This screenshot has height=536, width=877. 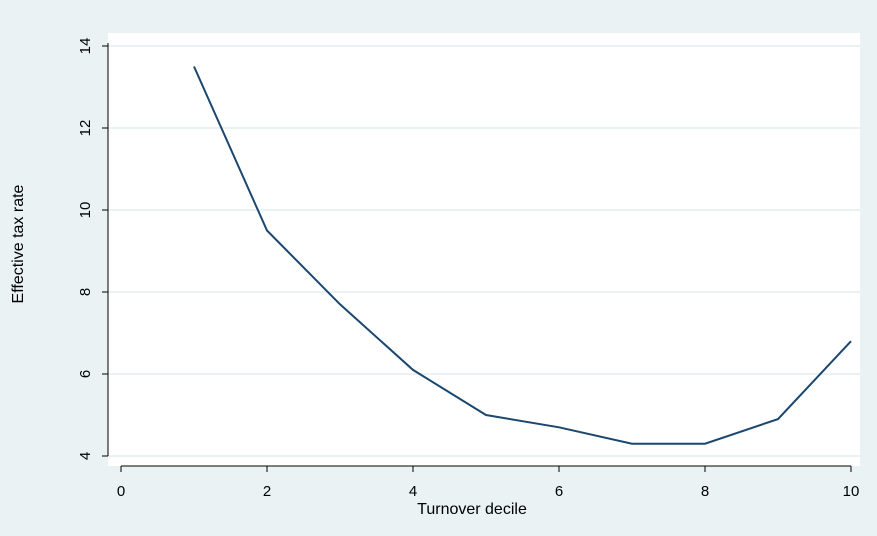 I want to click on x-tick-label: 2, so click(x=267, y=491).